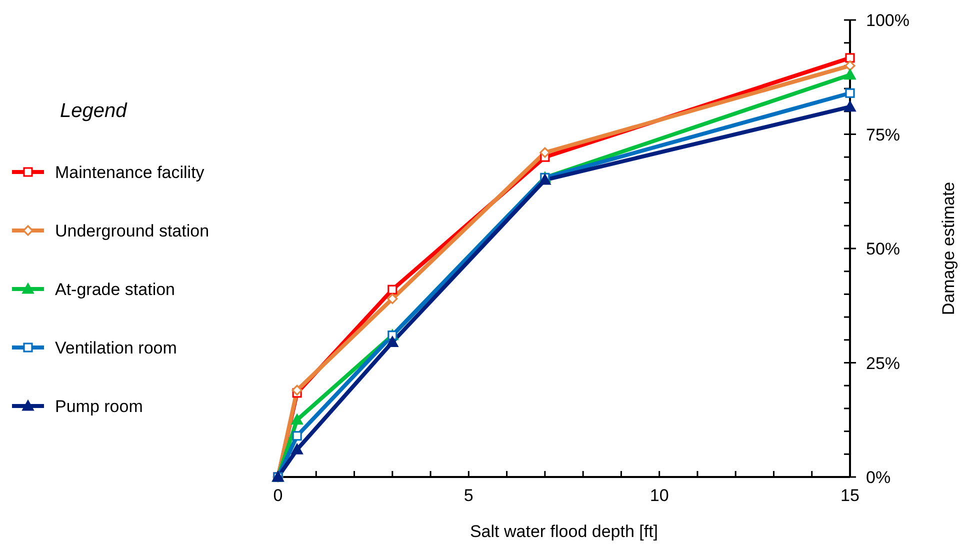 The width and height of the screenshot is (969, 546). Describe the element at coordinates (115, 289) in the screenshot. I see `legend-label: At-grade station` at that location.